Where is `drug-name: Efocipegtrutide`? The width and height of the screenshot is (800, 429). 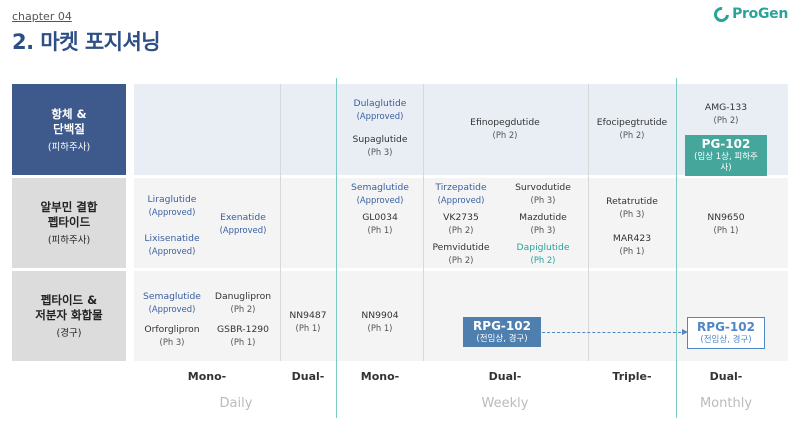
drug-name: Efocipegtrutide is located at coordinates (632, 122).